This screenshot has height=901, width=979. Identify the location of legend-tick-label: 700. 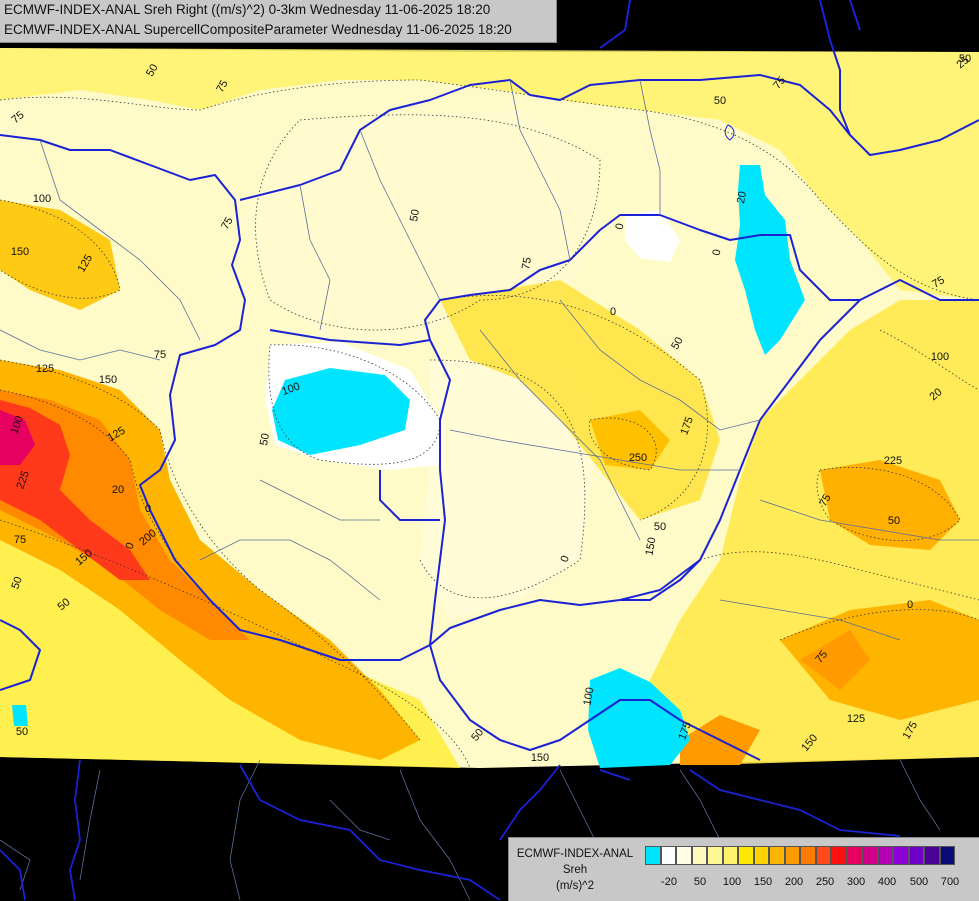
(950, 882).